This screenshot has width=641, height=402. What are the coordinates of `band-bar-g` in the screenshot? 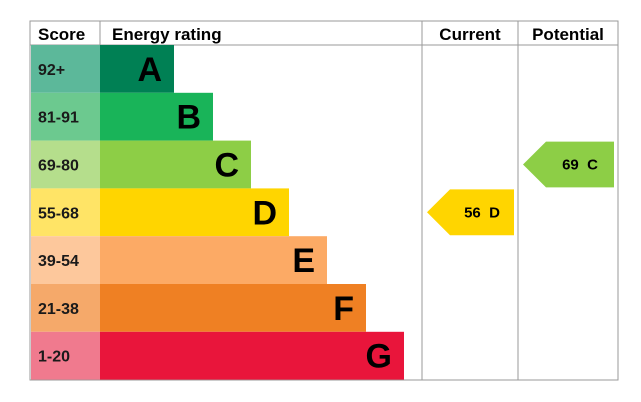 It's located at (252, 355).